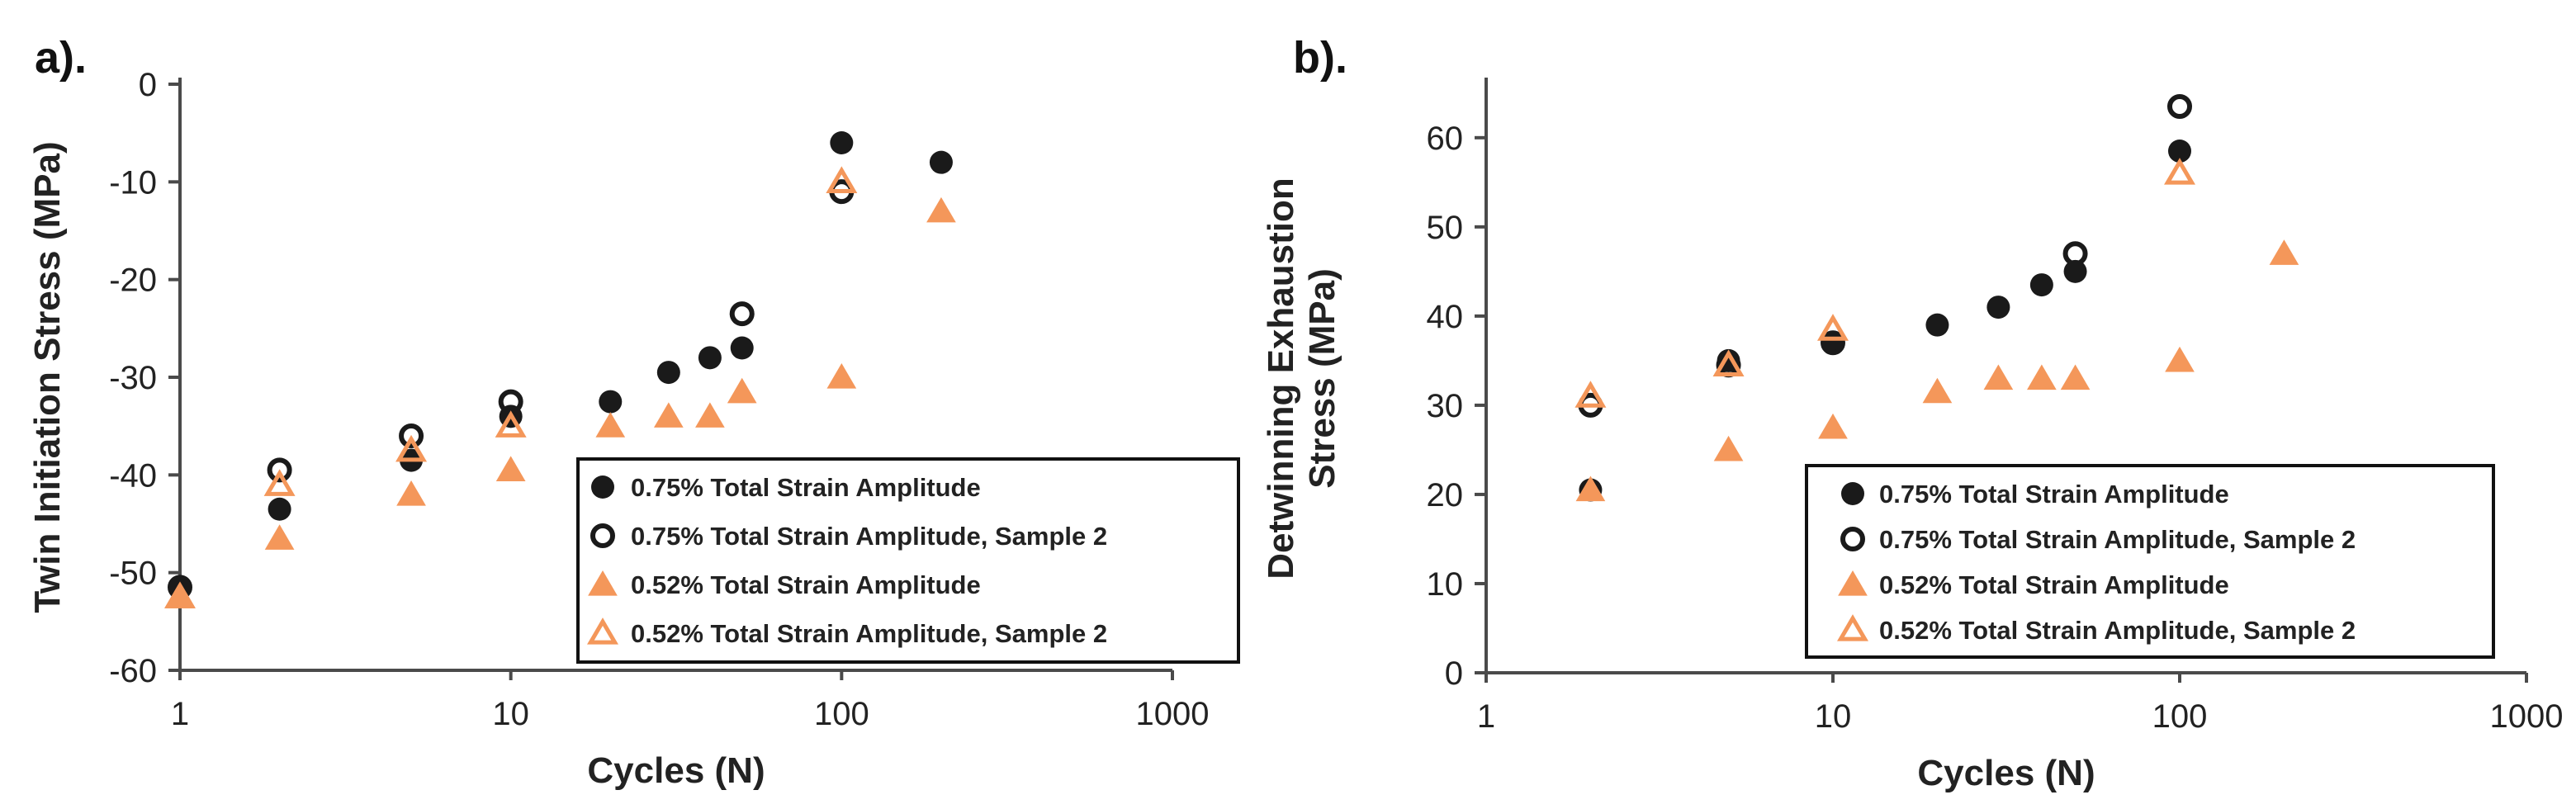  What do you see at coordinates (1281, 378) in the screenshot?
I see `y-axis-title: Detwinning Exhaustion` at bounding box center [1281, 378].